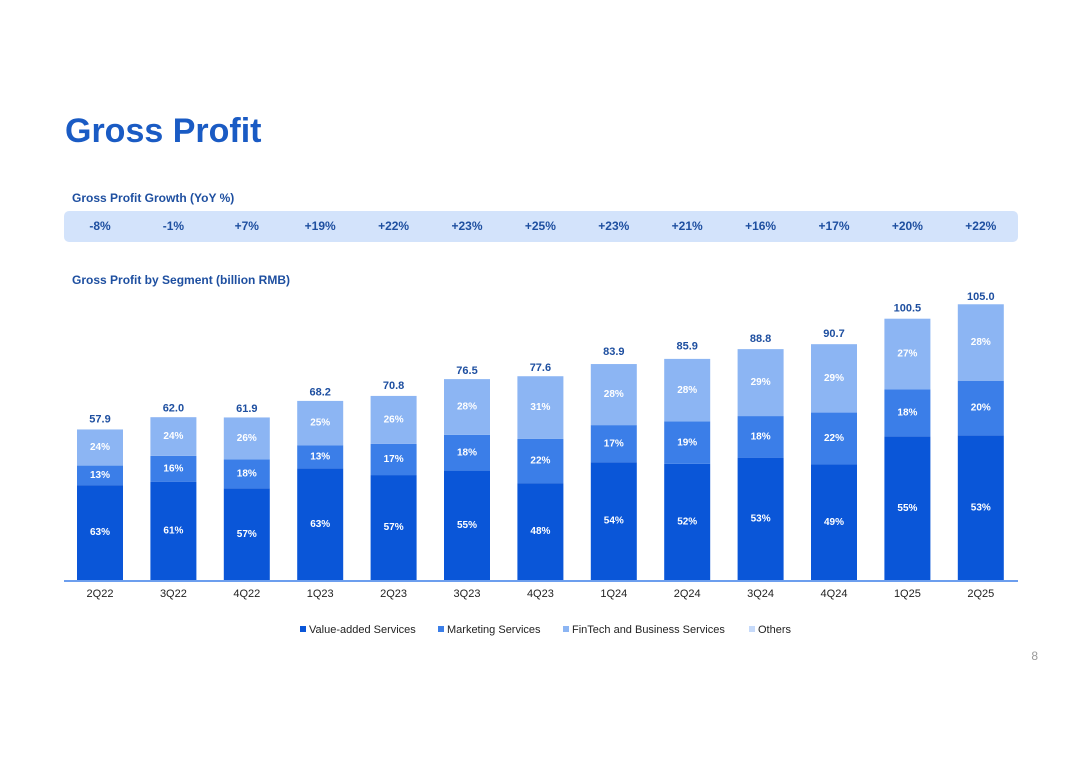 This screenshot has height=764, width=1080. I want to click on total-label: 77.6, so click(540, 368).